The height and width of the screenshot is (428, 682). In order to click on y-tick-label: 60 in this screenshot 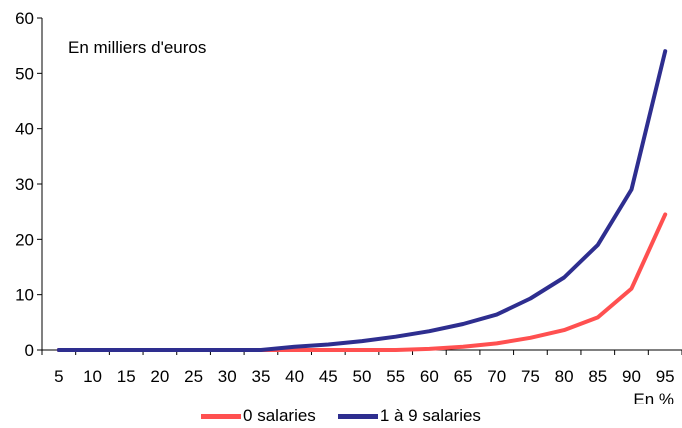, I will do `click(24, 18)`.